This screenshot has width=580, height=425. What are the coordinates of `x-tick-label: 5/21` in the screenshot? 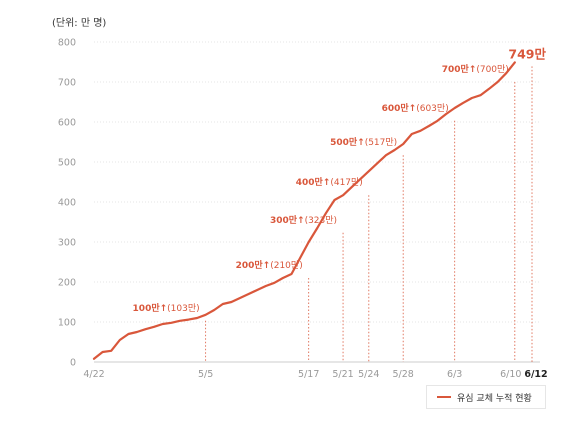 It's located at (342, 374).